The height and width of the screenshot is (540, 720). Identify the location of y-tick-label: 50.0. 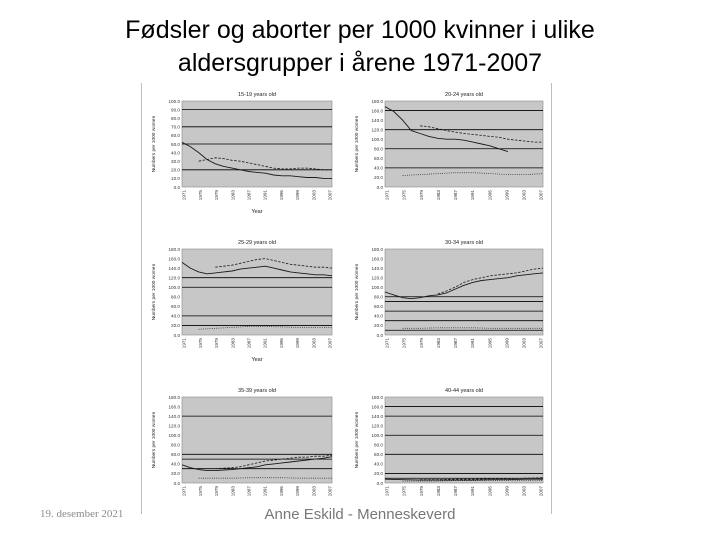
(175, 144).